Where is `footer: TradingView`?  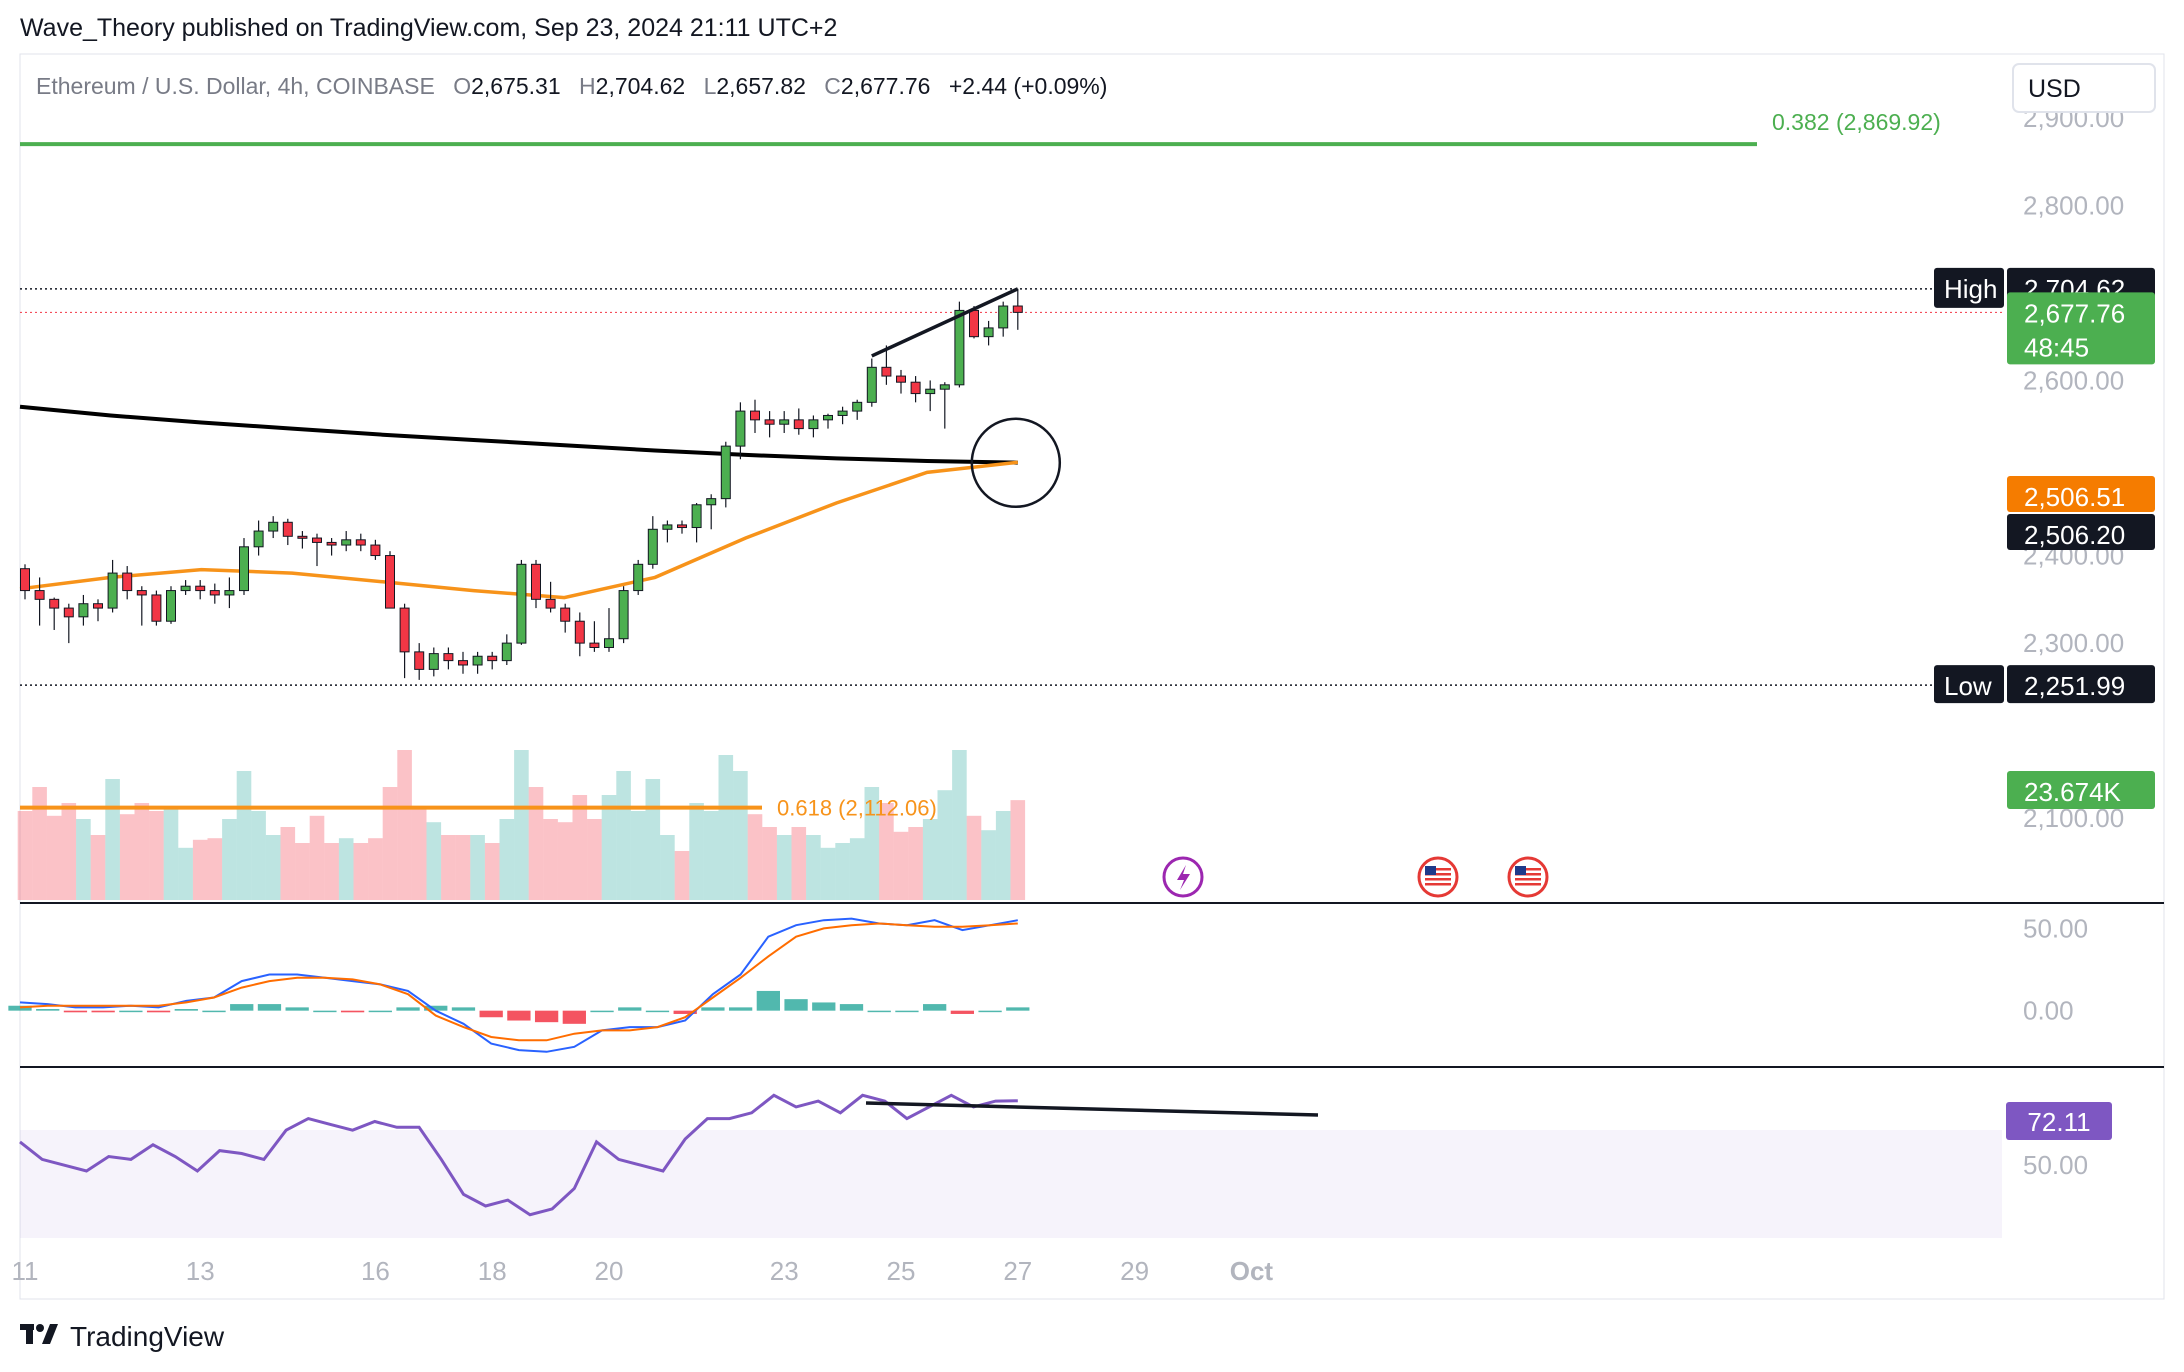
footer: TradingView is located at coordinates (122, 1337).